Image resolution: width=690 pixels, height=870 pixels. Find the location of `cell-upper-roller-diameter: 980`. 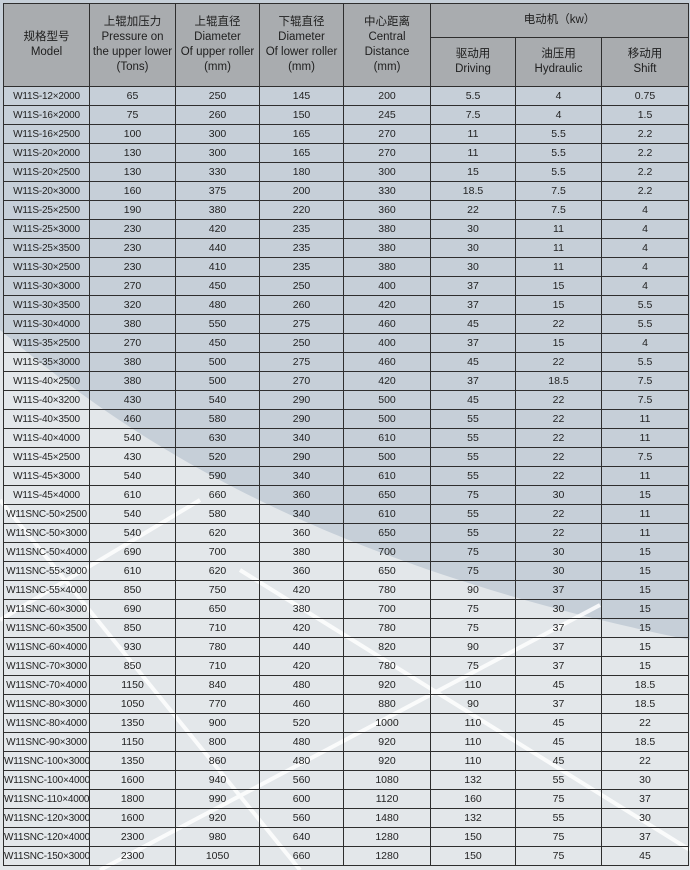

cell-upper-roller-diameter: 980 is located at coordinates (217, 837).